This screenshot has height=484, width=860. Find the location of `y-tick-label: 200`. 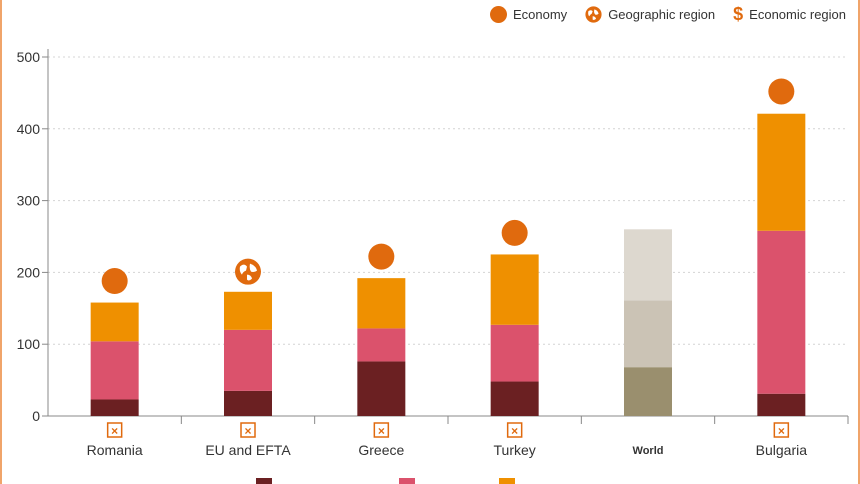

y-tick-label: 200 is located at coordinates (29, 272).